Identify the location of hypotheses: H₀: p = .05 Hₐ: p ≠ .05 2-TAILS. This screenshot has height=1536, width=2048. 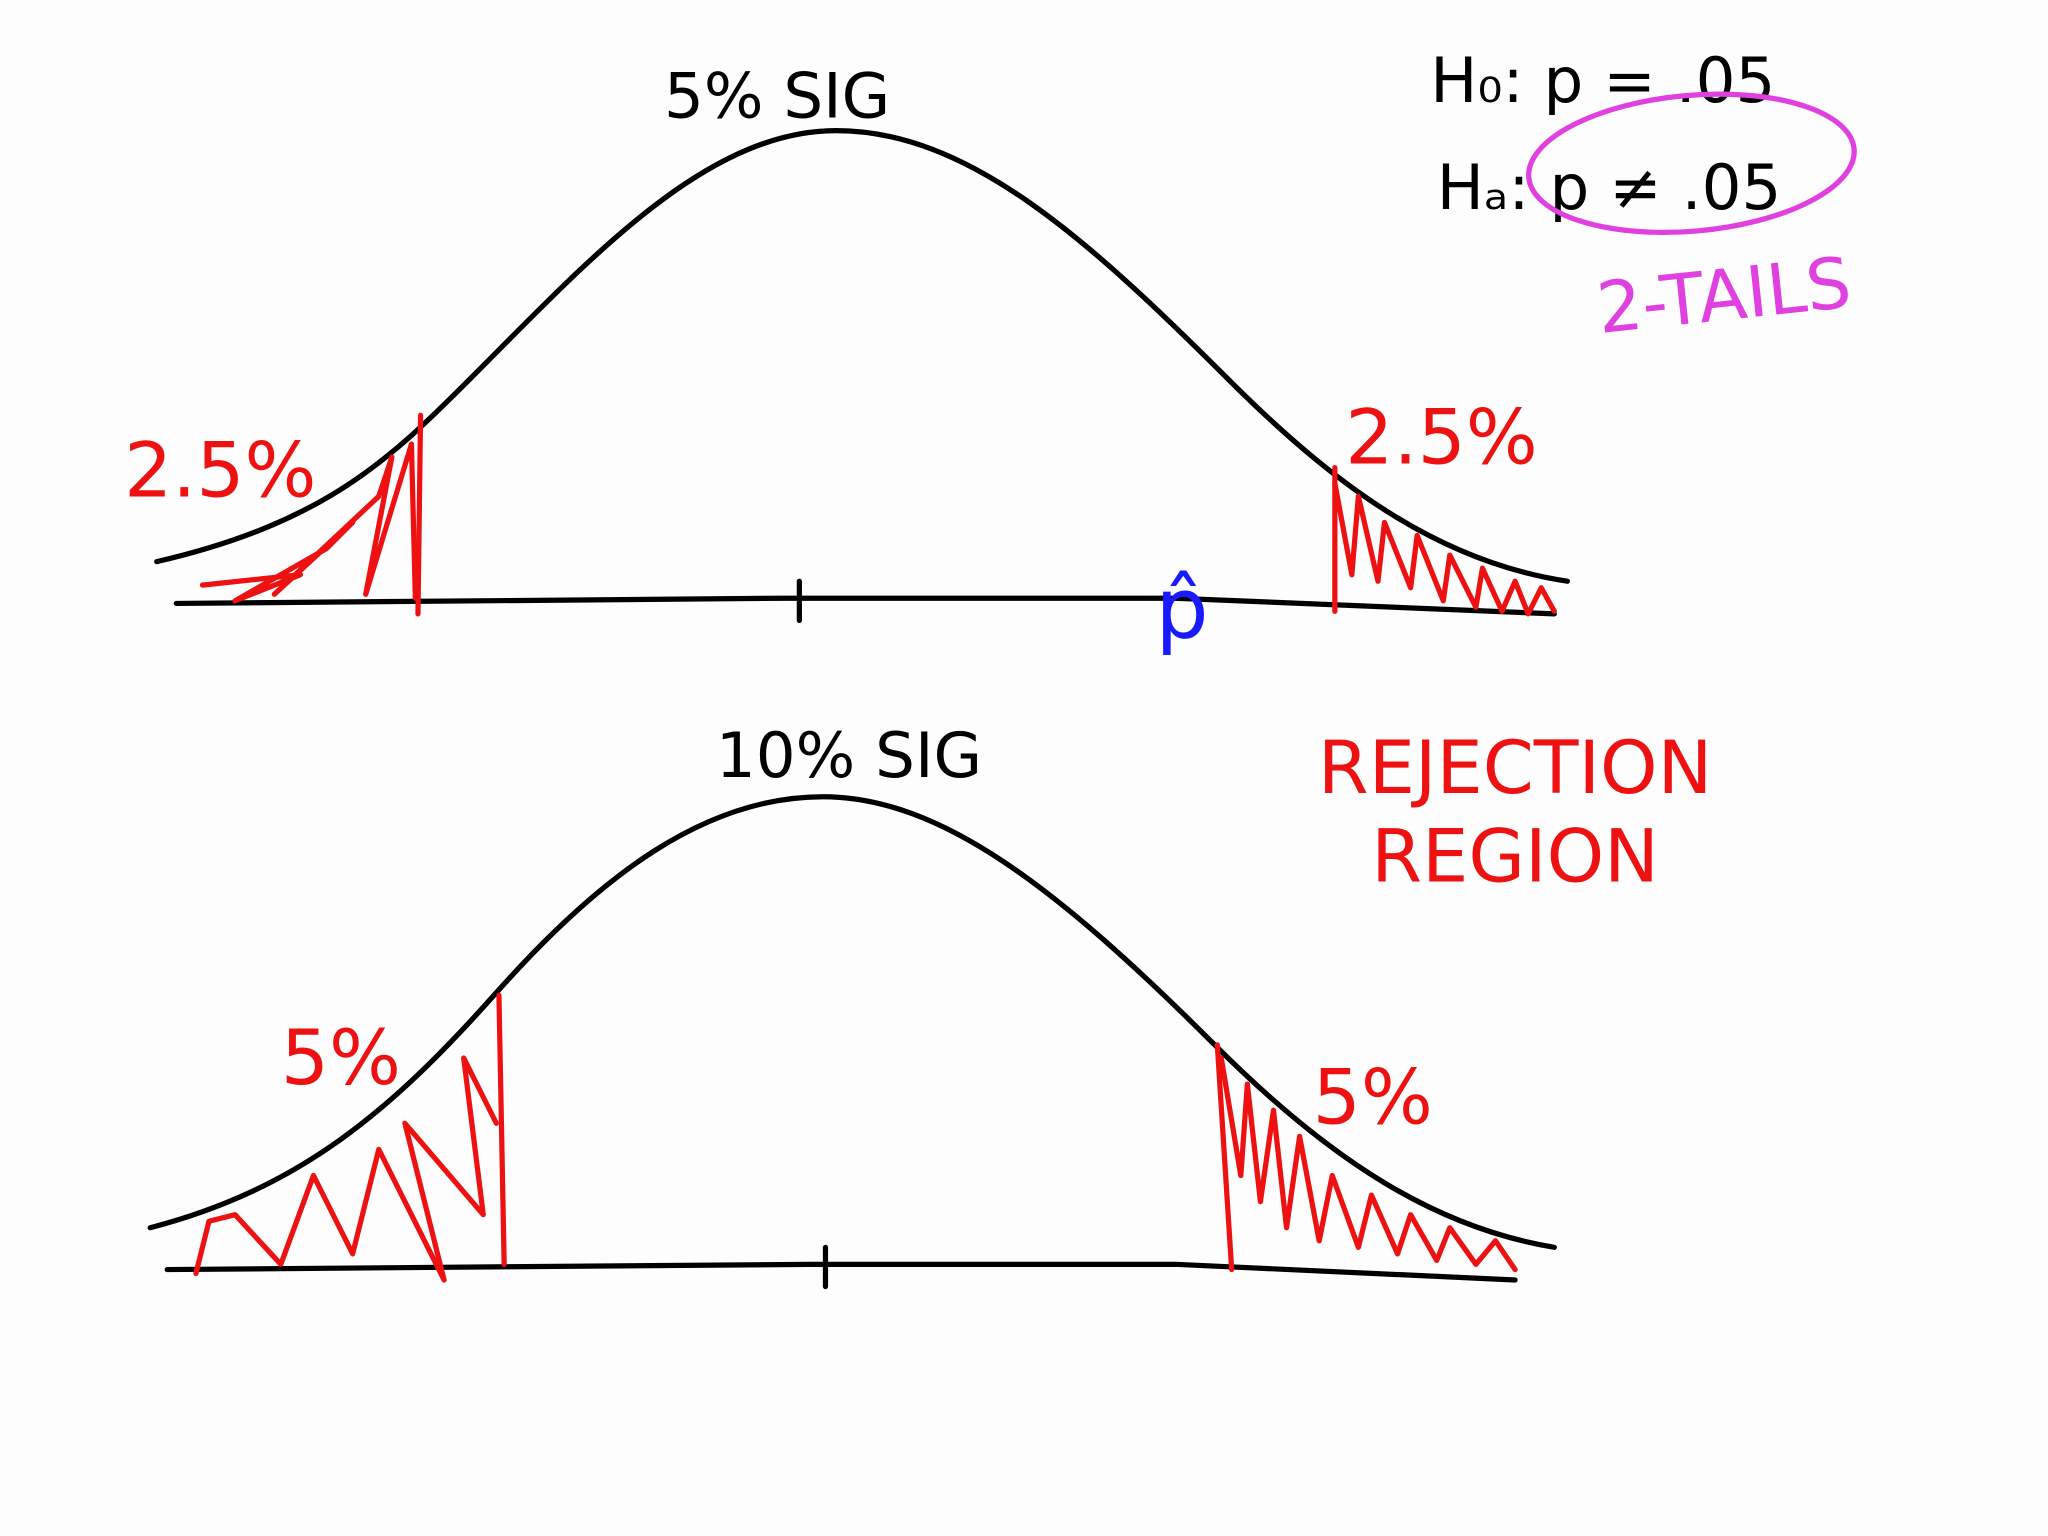
(1643, 197).